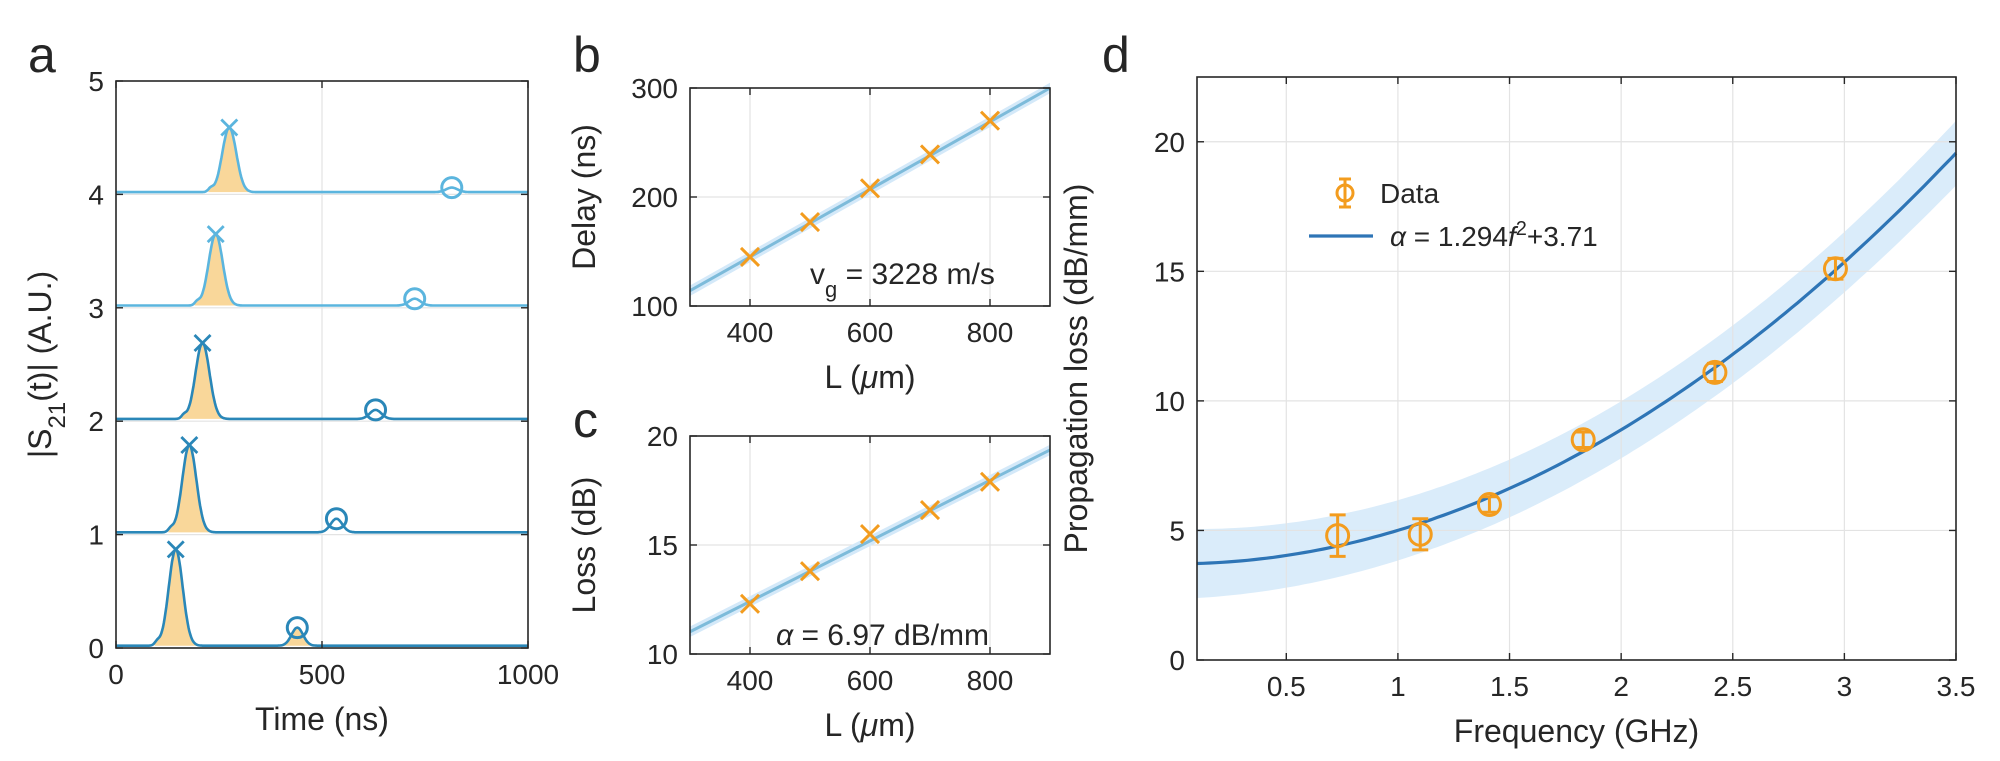 The width and height of the screenshot is (2000, 761). Describe the element at coordinates (1398, 686) in the screenshot. I see `x-tick-label: 1` at that location.